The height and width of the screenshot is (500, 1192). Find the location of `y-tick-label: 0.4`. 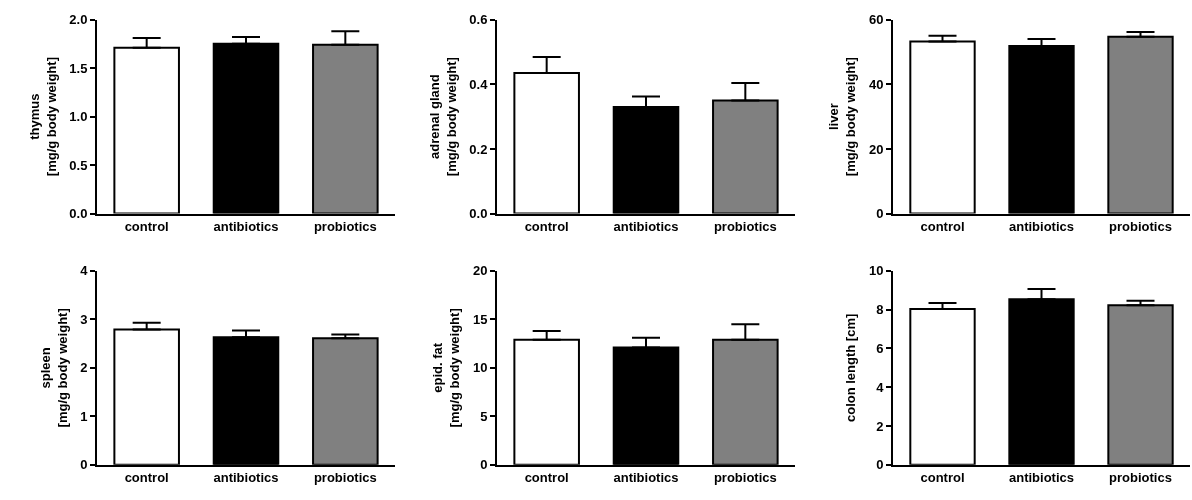

y-tick-label: 0.4 is located at coordinates (479, 84).